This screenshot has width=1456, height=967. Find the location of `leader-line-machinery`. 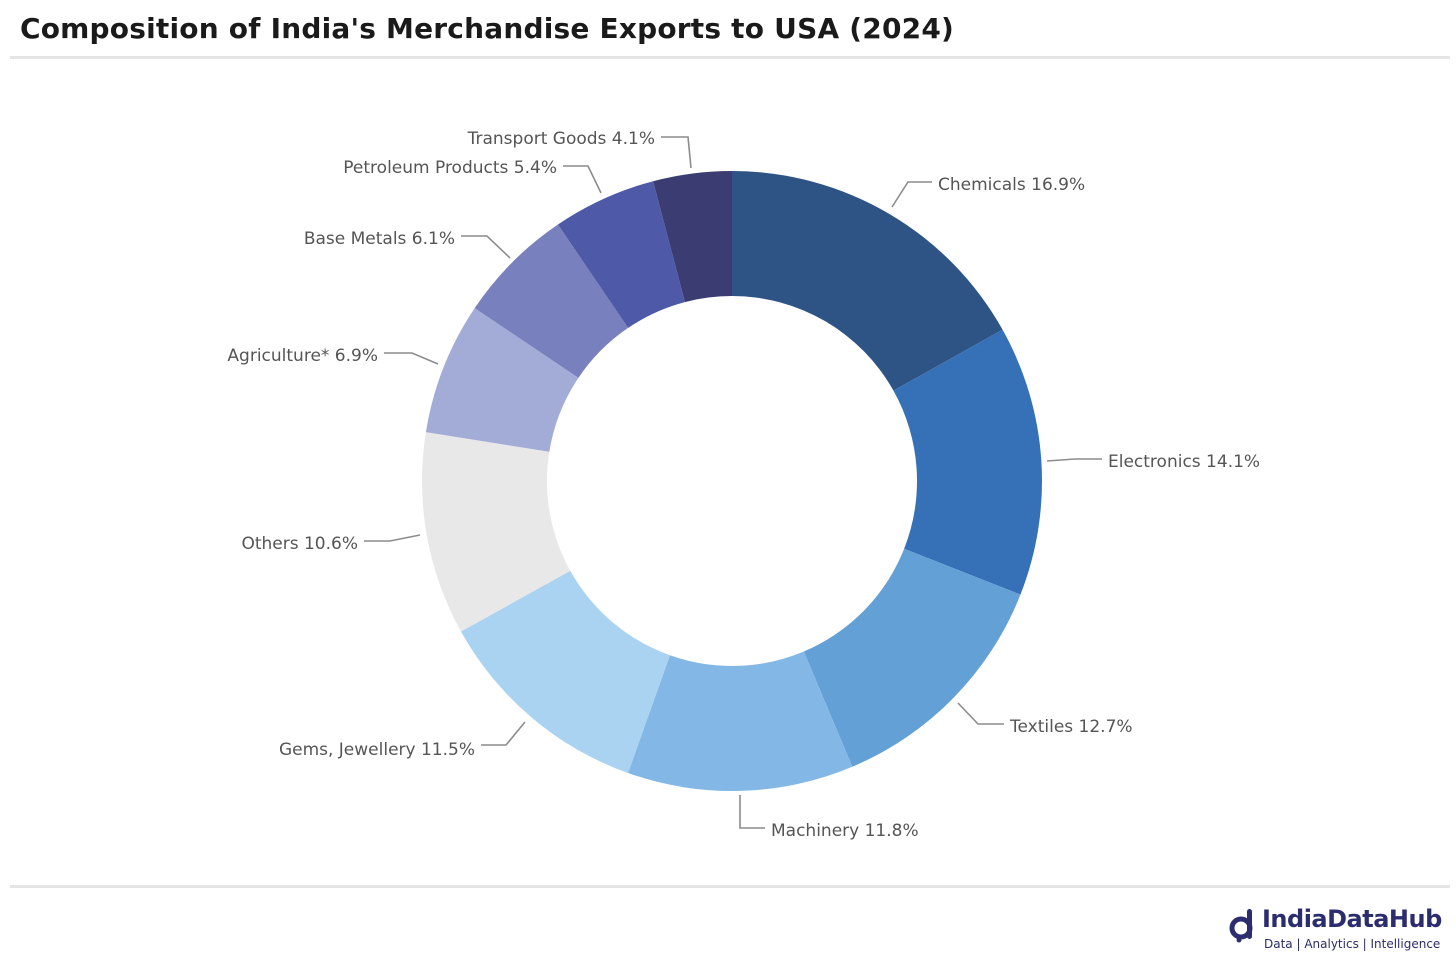

leader-line-machinery is located at coordinates (752, 812).